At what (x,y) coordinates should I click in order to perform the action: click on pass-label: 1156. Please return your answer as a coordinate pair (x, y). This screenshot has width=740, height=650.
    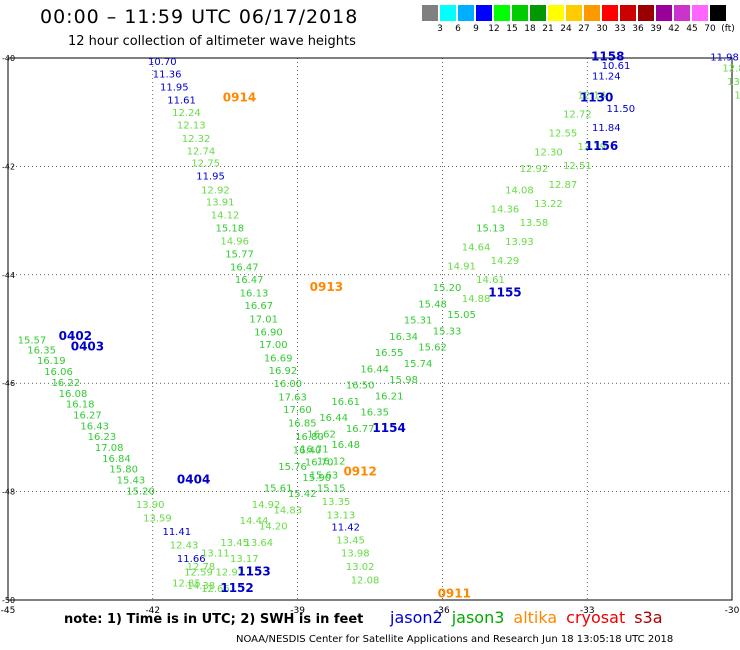
    Looking at the image, I should click on (601, 146).